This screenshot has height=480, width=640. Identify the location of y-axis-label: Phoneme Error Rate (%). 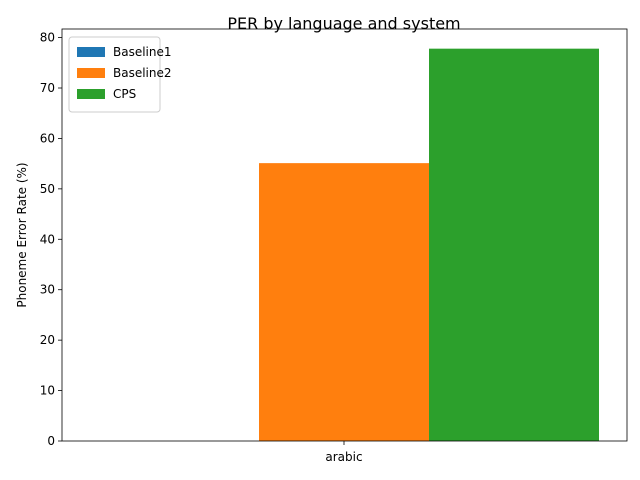
(22, 234).